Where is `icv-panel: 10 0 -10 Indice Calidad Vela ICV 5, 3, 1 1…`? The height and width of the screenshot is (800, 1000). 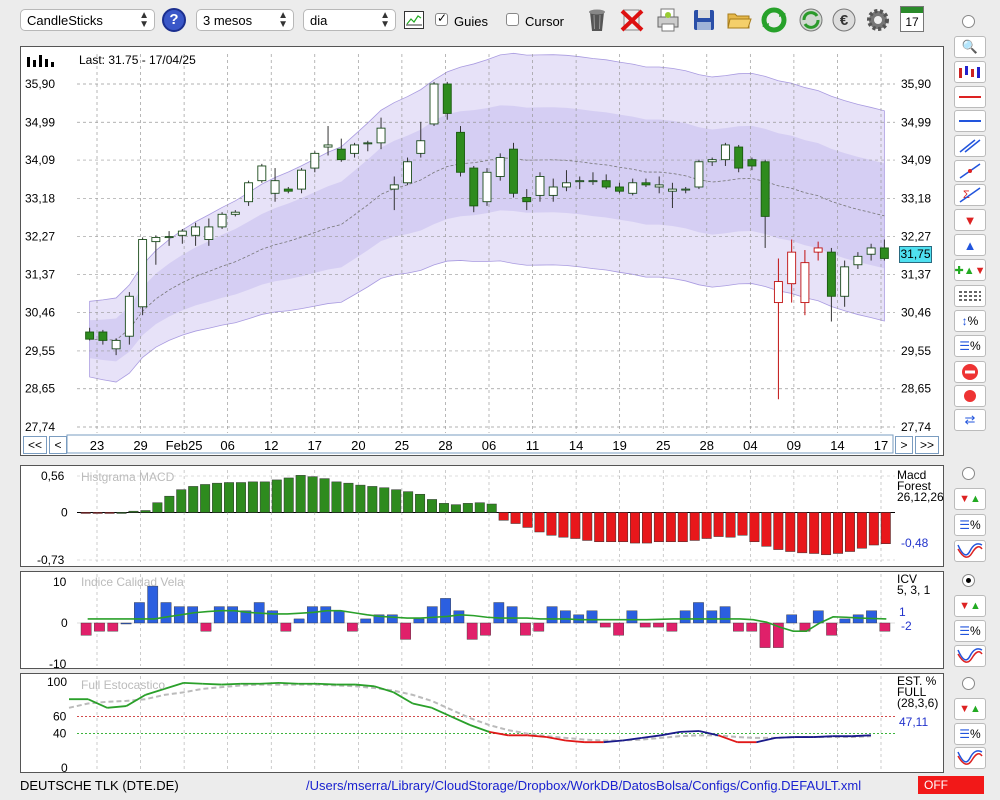
icv-panel: 10 0 -10 Indice Calidad Vela ICV 5, 3, 1 1… is located at coordinates (482, 620).